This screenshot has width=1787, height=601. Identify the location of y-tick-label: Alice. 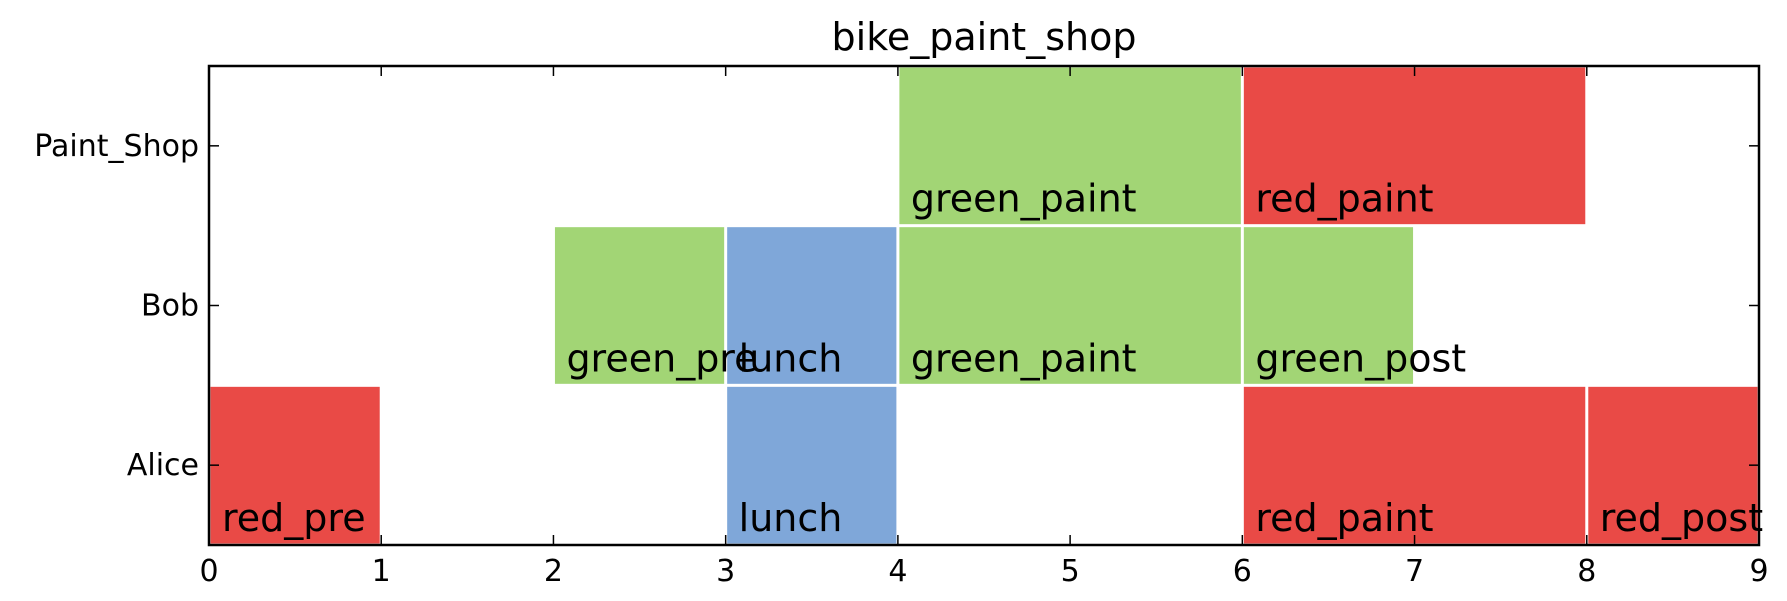
(163, 465).